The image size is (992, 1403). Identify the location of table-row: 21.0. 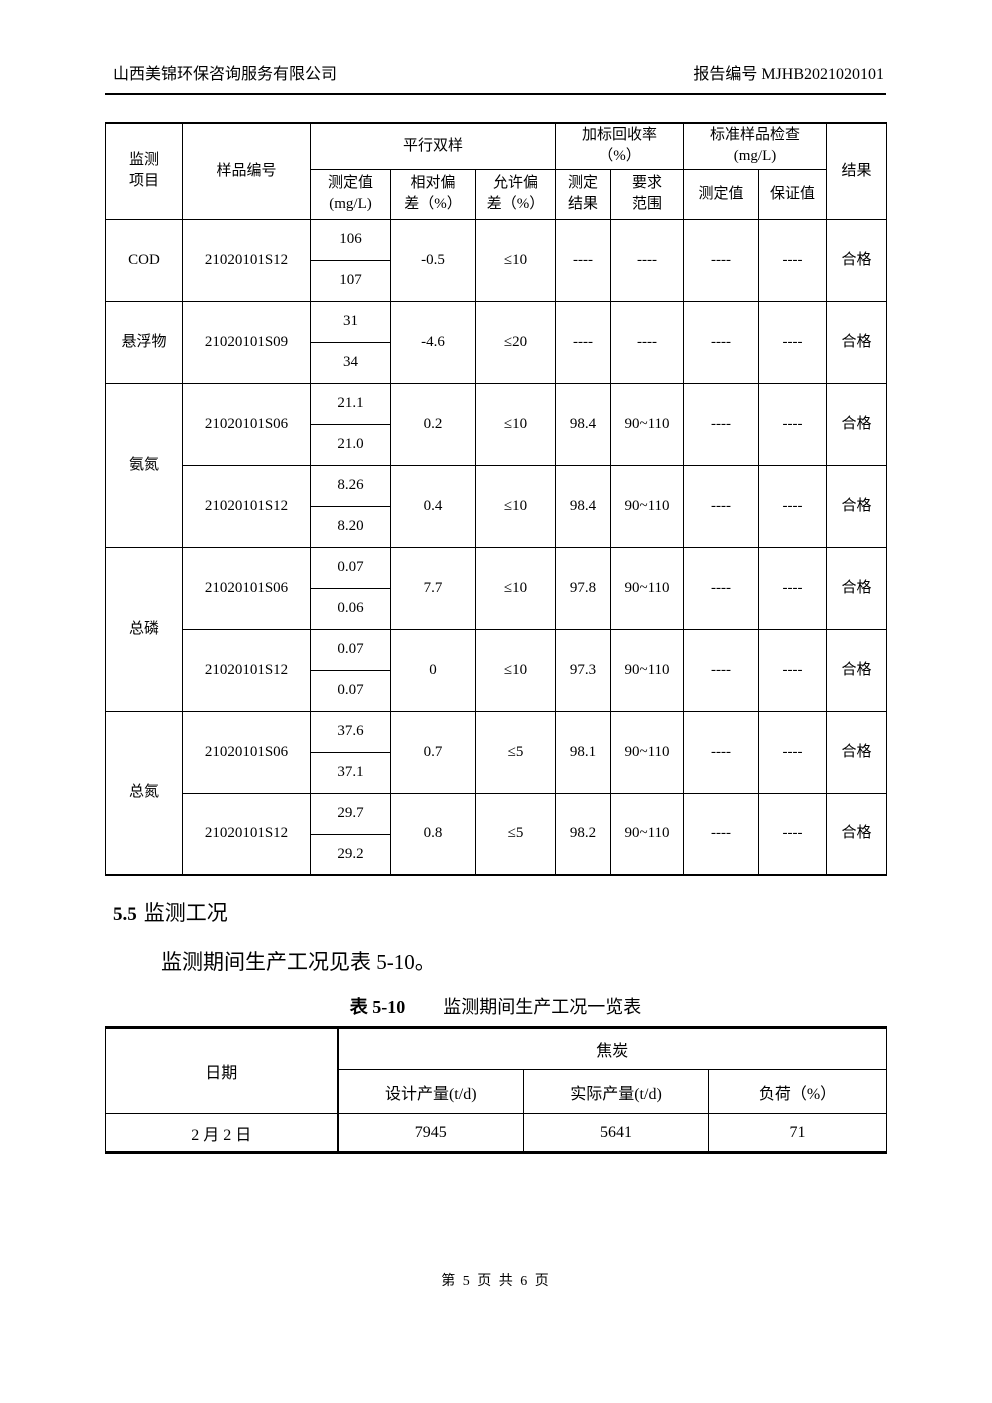
(496, 444).